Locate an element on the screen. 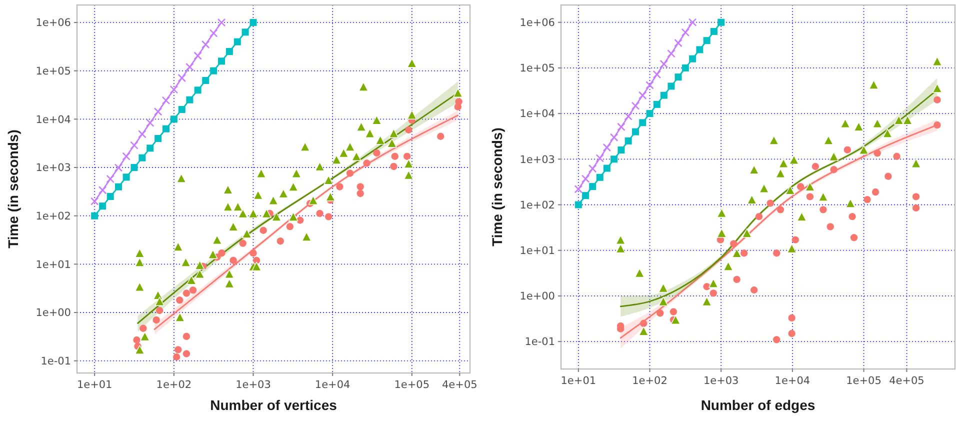 The image size is (968, 422). x-axis-title: Number of vertices is located at coordinates (274, 405).